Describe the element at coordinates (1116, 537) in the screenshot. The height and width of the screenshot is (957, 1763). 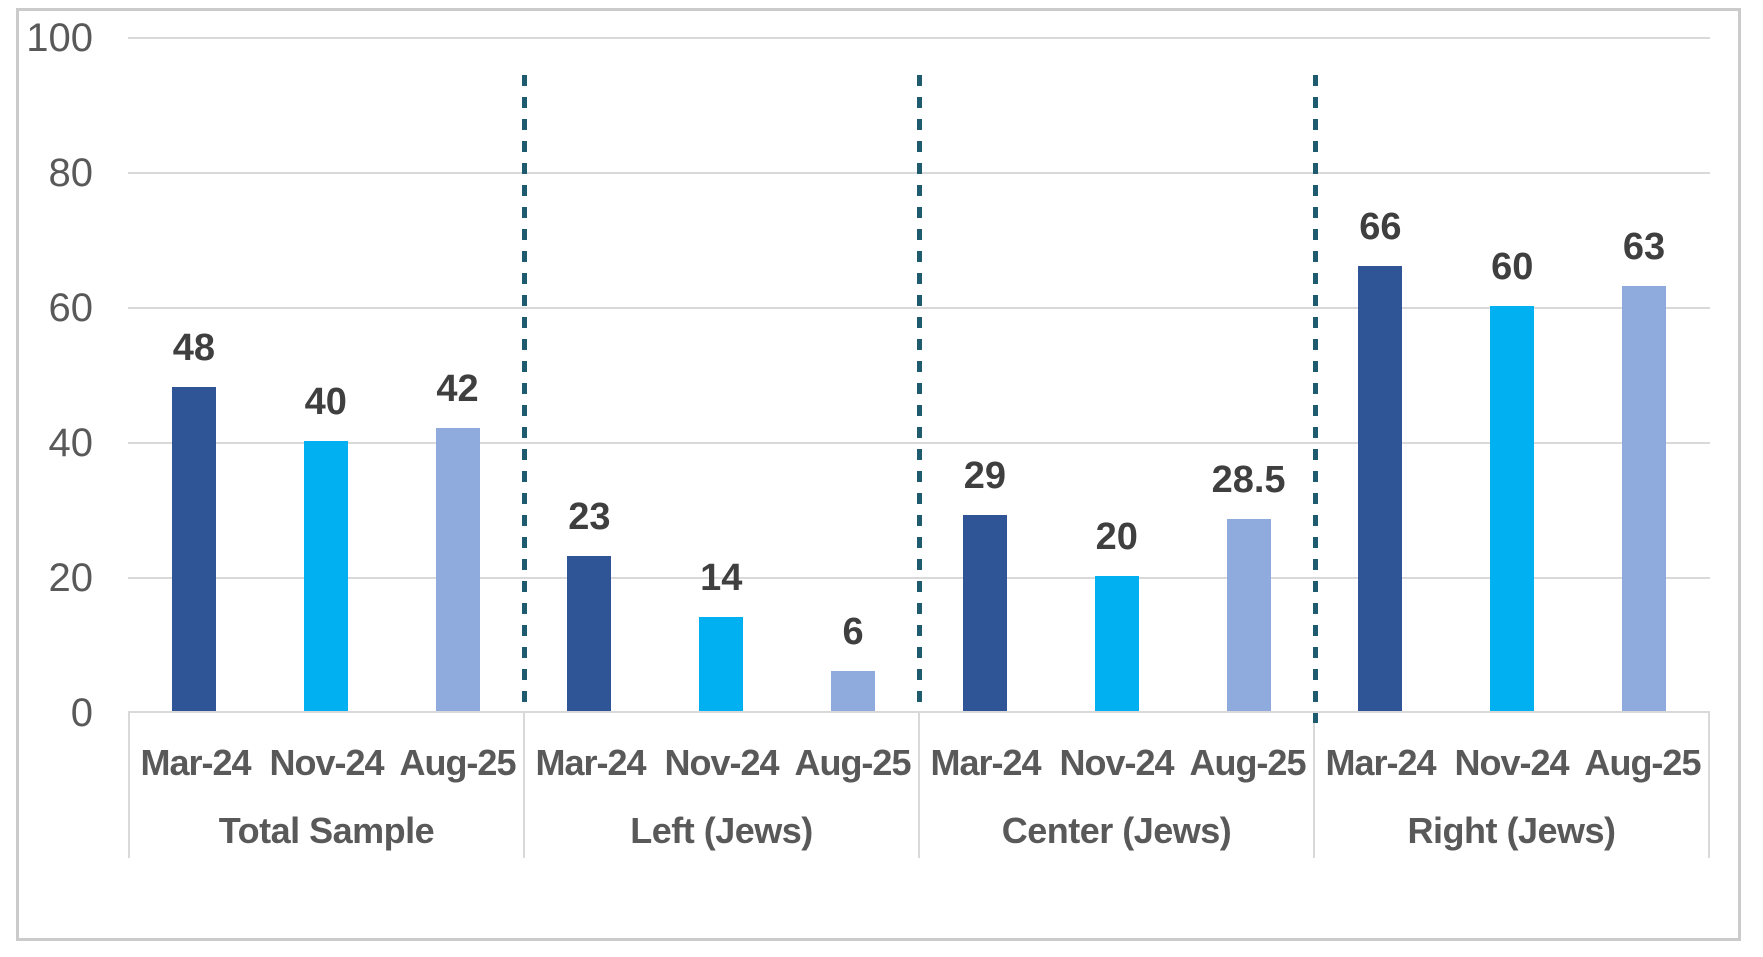
I see `bar-value-label: 20` at that location.